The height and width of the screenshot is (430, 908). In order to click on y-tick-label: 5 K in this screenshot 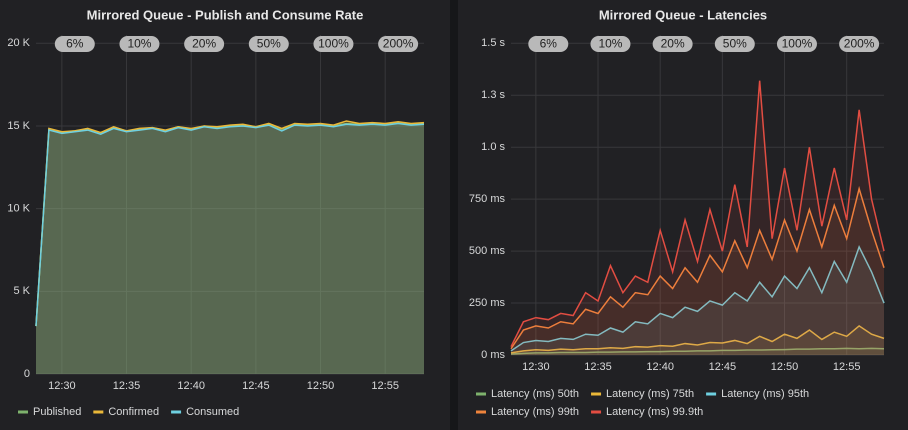, I will do `click(21, 291)`.